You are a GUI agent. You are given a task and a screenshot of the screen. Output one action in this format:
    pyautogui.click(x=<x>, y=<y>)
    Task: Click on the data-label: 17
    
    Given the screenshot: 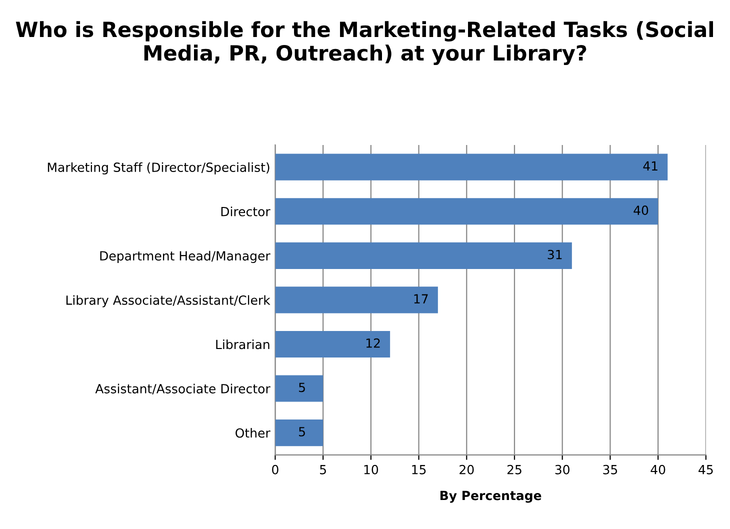 What is the action you would take?
    pyautogui.click(x=421, y=299)
    